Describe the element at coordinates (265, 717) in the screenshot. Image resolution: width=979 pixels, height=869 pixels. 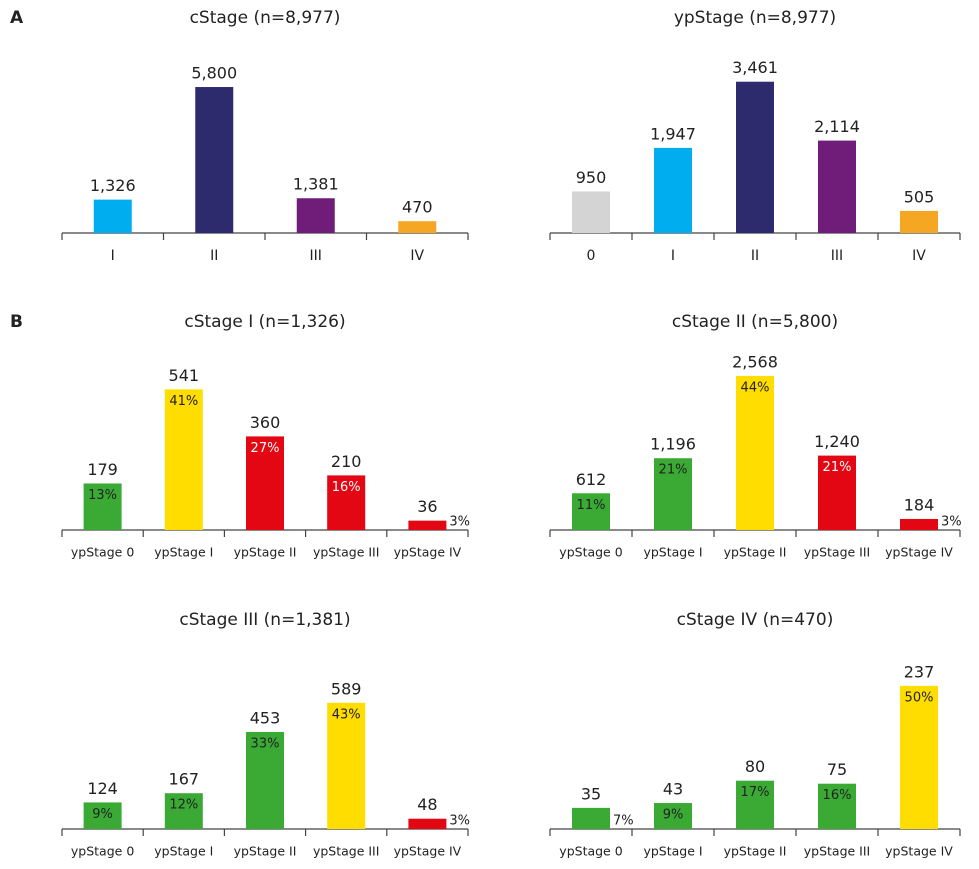
I see `value-label: 453` at that location.